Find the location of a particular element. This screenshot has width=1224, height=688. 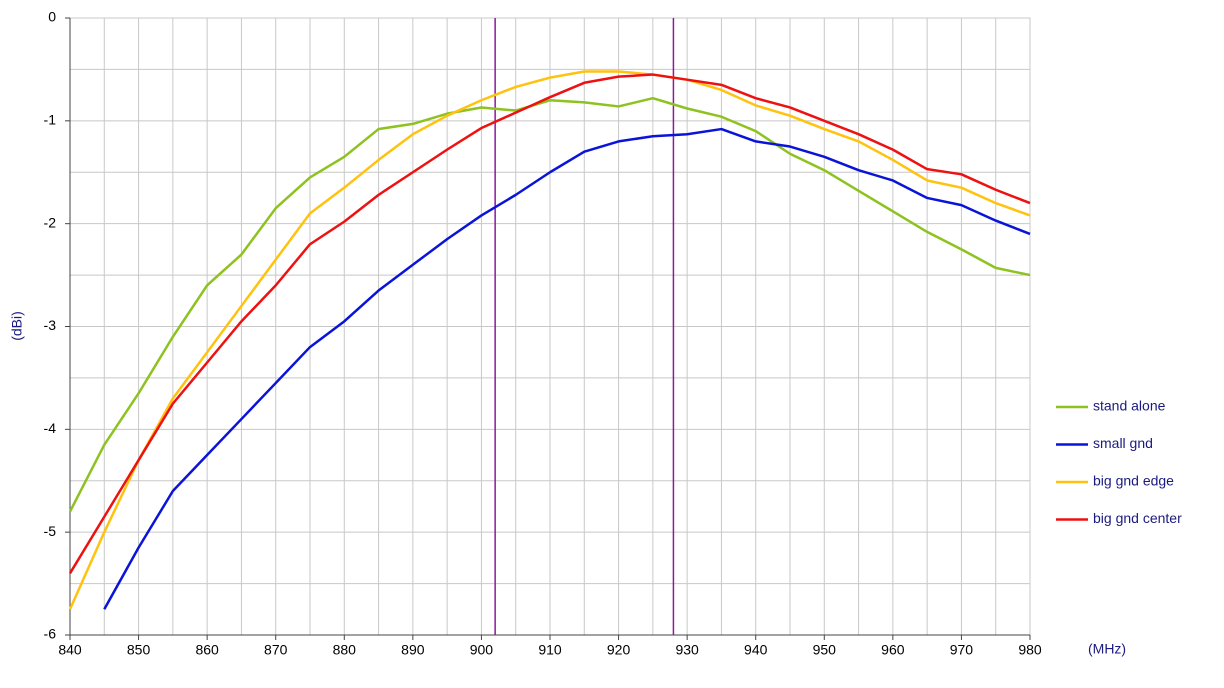

x-tick-label: 930 is located at coordinates (687, 650).